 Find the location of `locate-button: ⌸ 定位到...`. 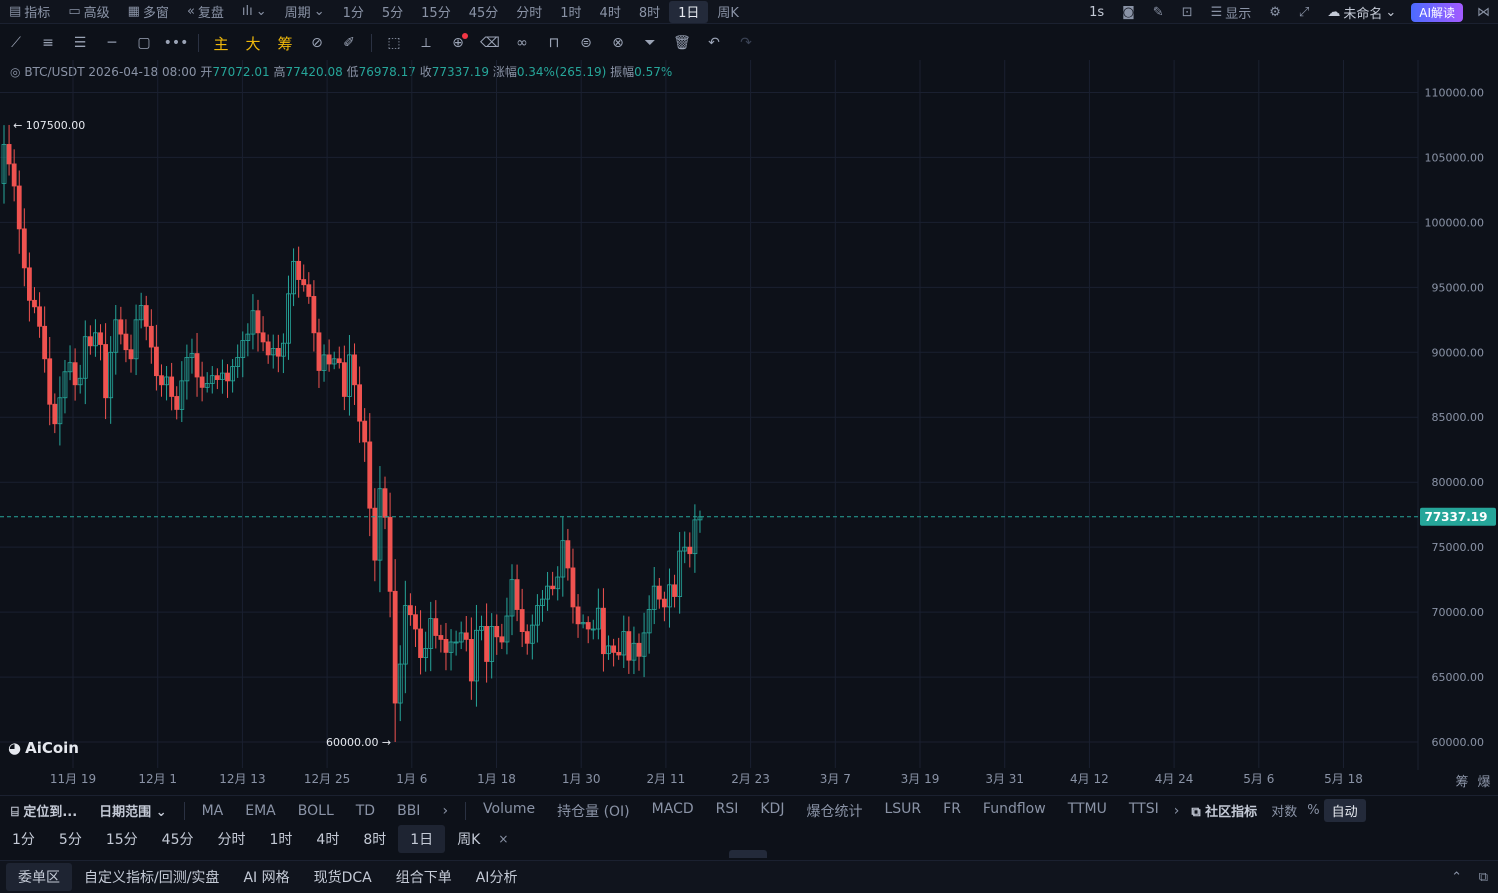

locate-button: ⌸ 定位到... is located at coordinates (44, 812).